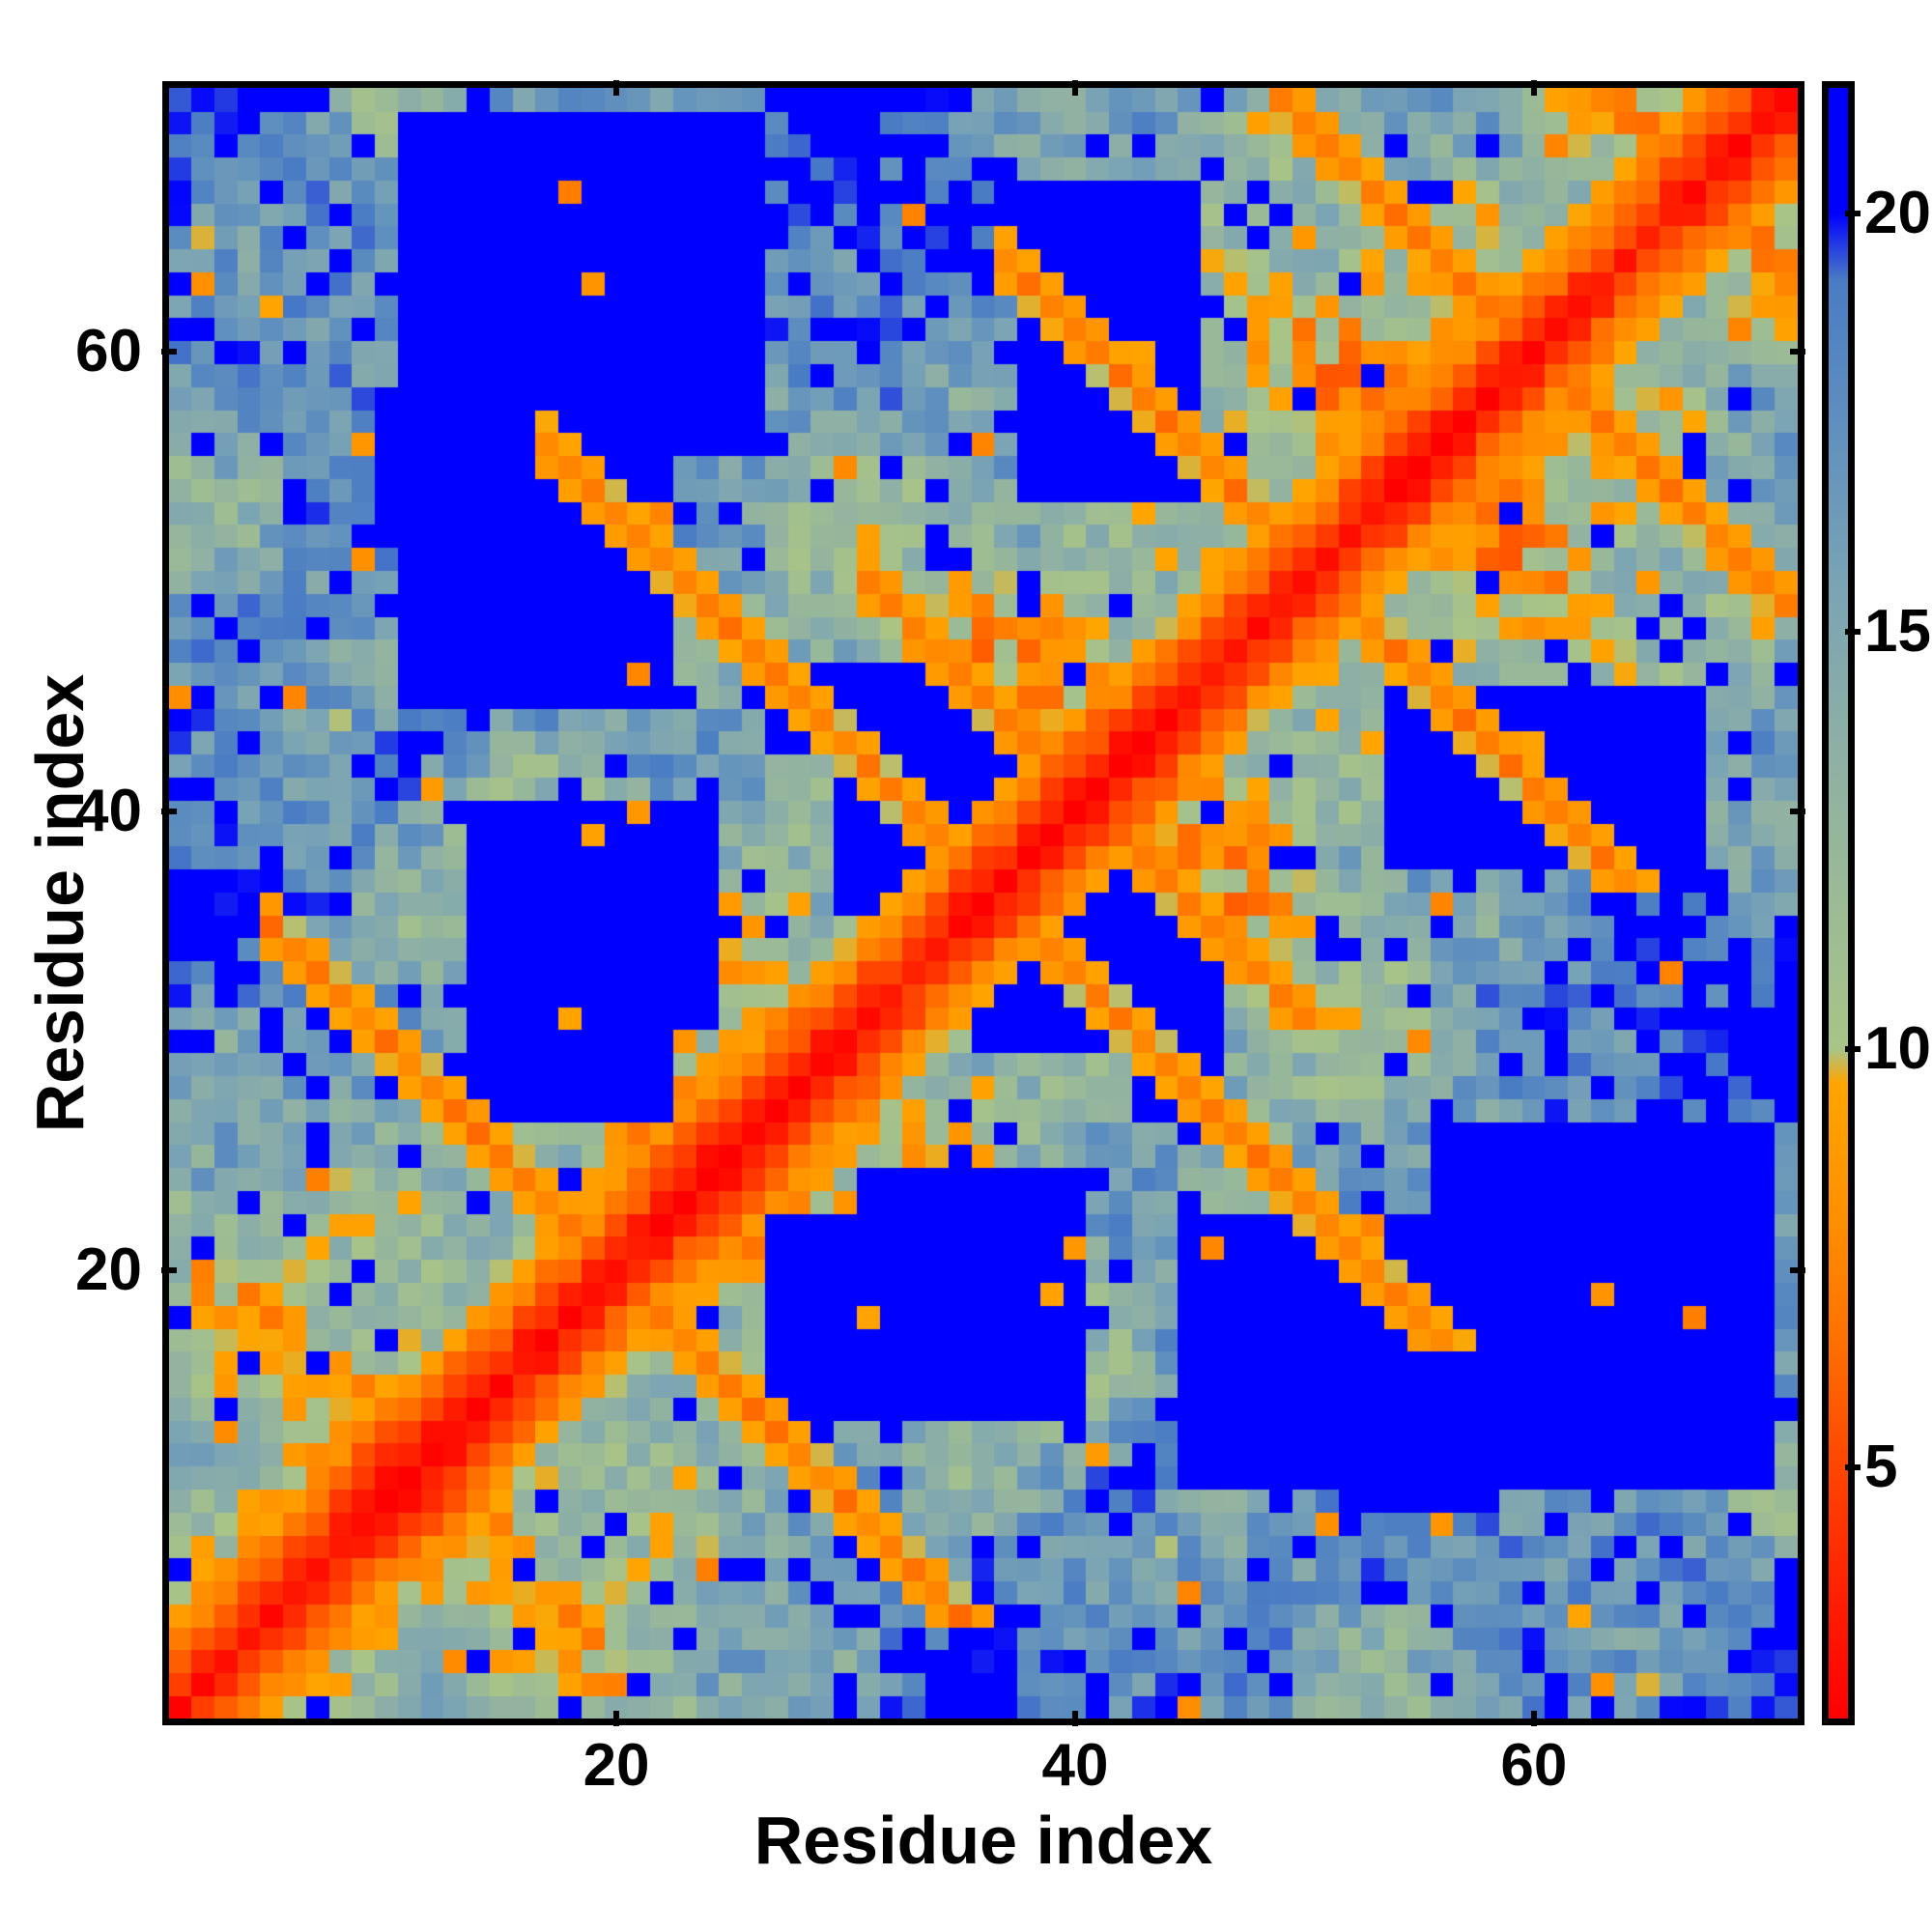 This screenshot has width=1932, height=1932. Describe the element at coordinates (1897, 631) in the screenshot. I see `colorbar-tick-label: 15` at that location.